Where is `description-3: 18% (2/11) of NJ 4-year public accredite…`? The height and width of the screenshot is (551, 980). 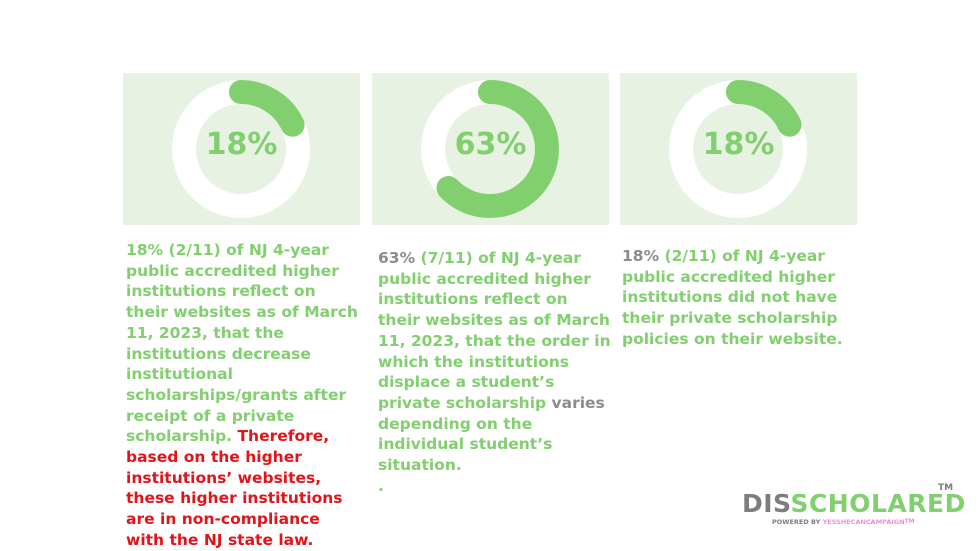
description-3: 18% (2/11) of NJ 4-year public accredite… is located at coordinates (740, 298).